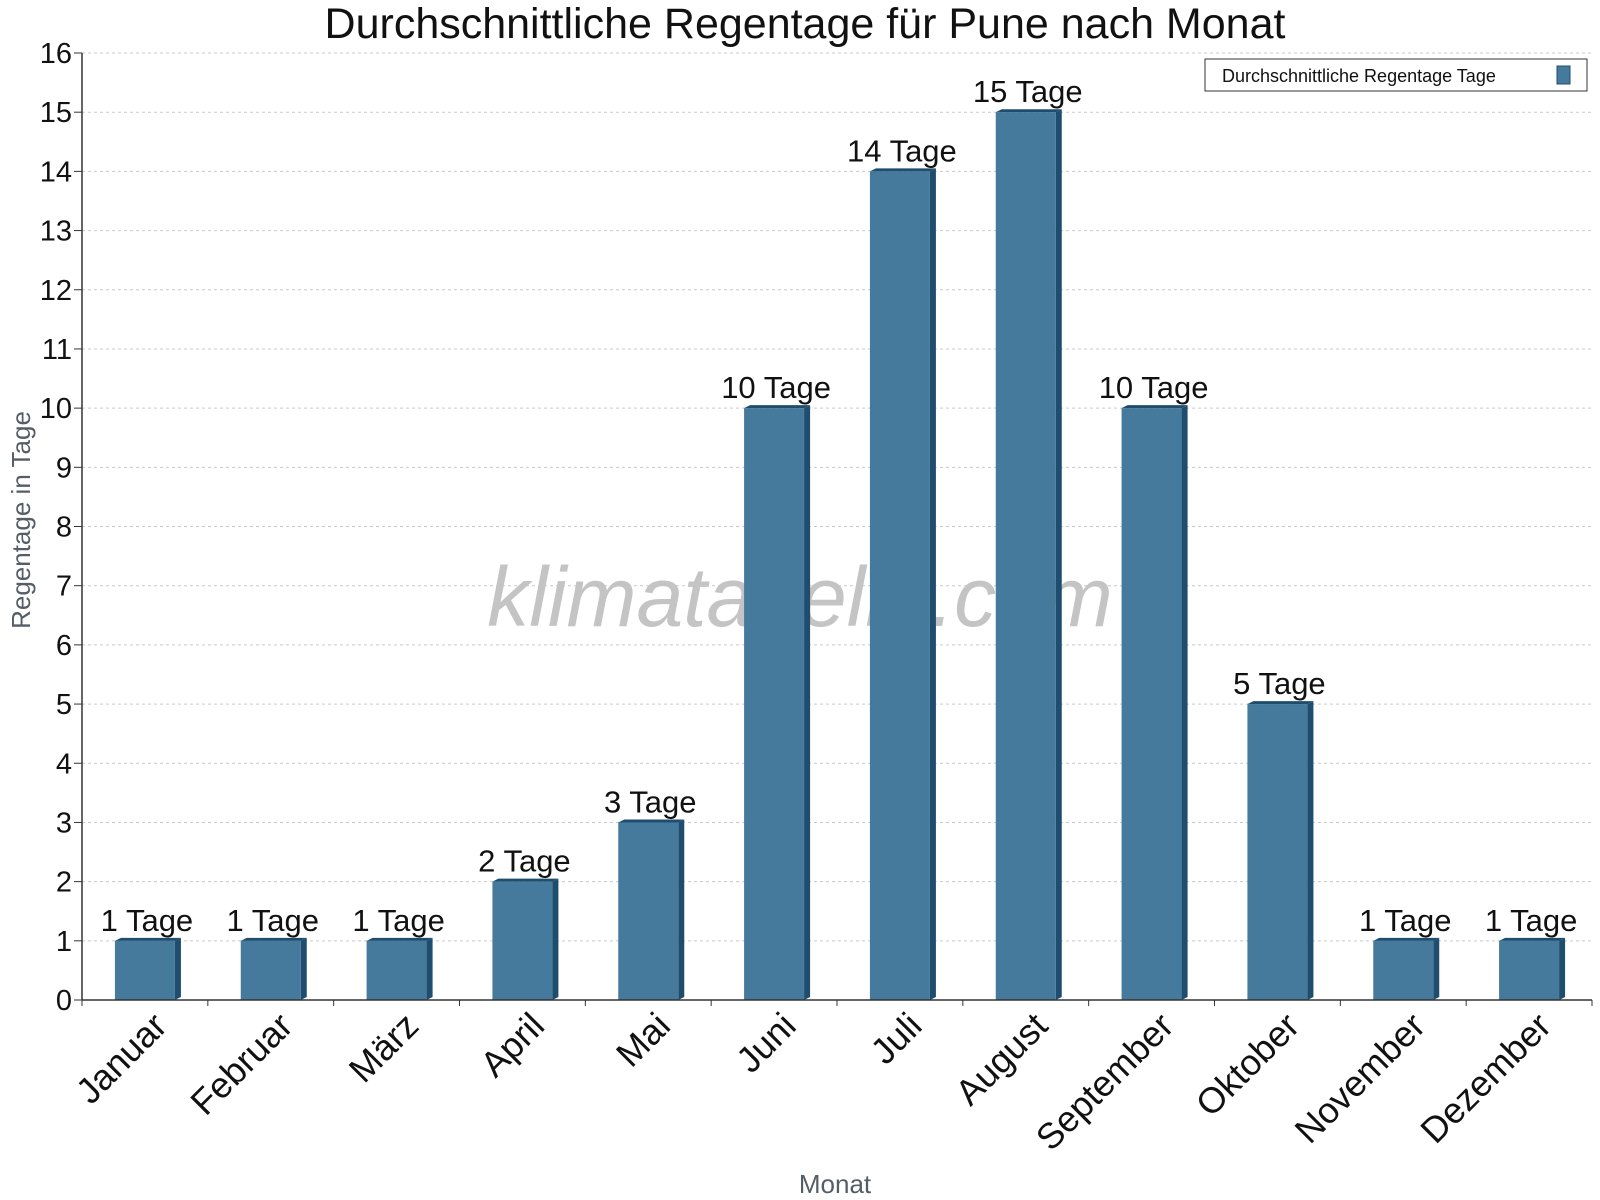  What do you see at coordinates (121, 1058) in the screenshot?
I see `x-tick-label: Januar` at bounding box center [121, 1058].